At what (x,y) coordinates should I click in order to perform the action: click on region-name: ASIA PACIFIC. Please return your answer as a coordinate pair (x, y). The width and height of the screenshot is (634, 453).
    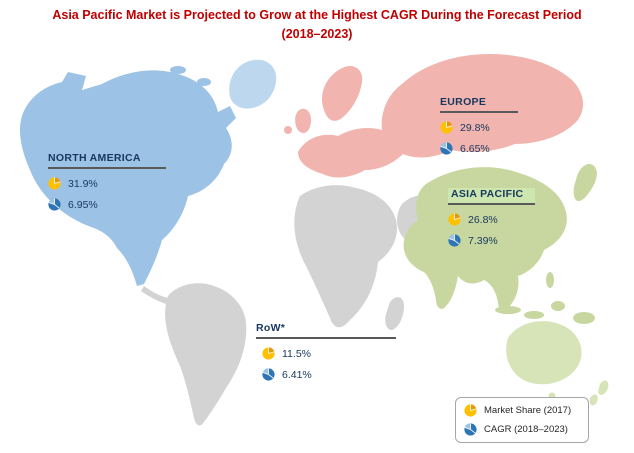
    Looking at the image, I should click on (491, 196).